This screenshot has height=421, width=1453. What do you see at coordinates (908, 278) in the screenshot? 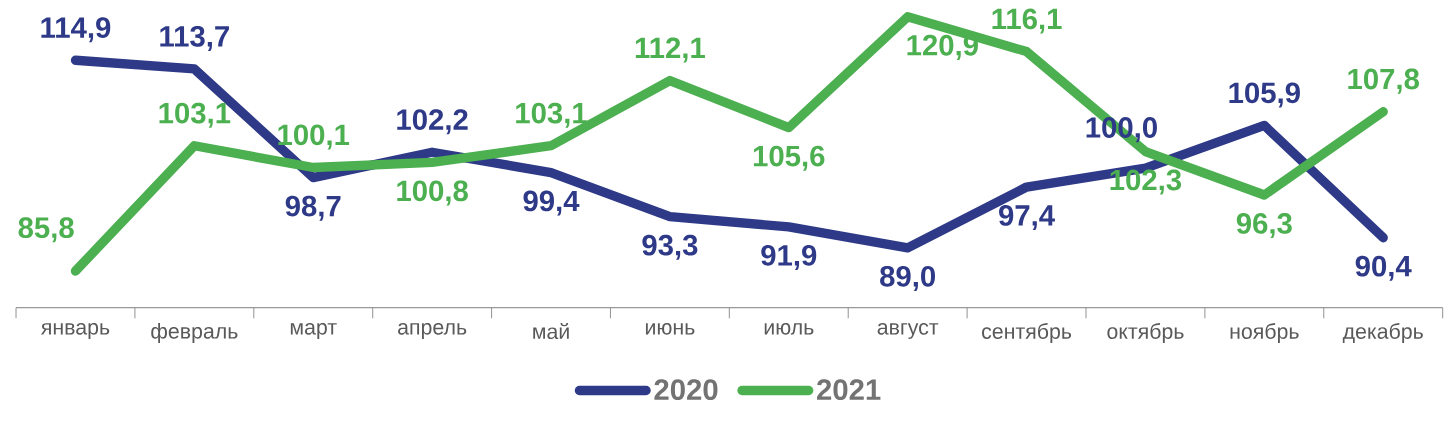
I see `data-label: 89,0` at bounding box center [908, 278].